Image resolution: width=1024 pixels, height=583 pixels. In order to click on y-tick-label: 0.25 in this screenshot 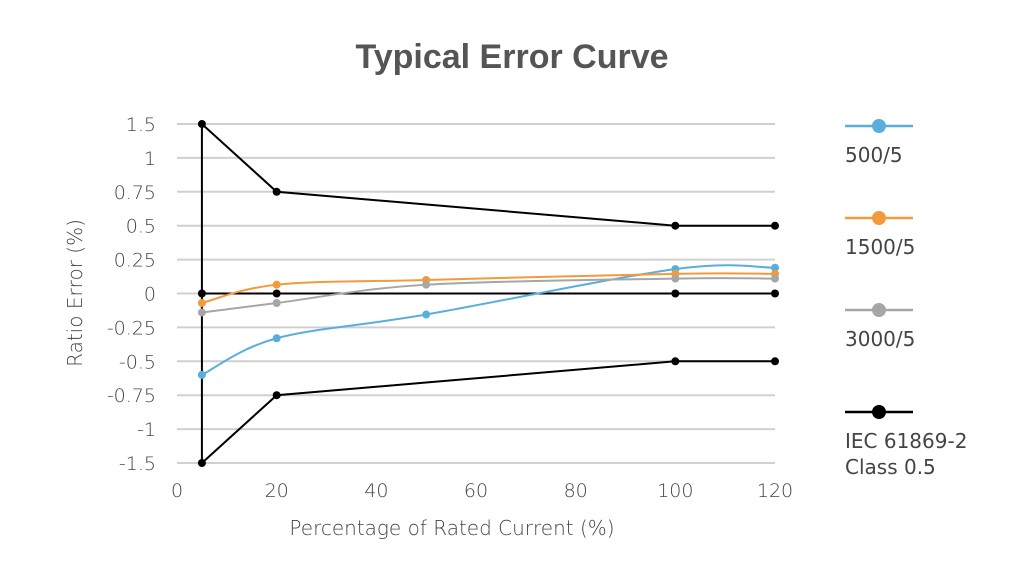, I will do `click(135, 261)`.